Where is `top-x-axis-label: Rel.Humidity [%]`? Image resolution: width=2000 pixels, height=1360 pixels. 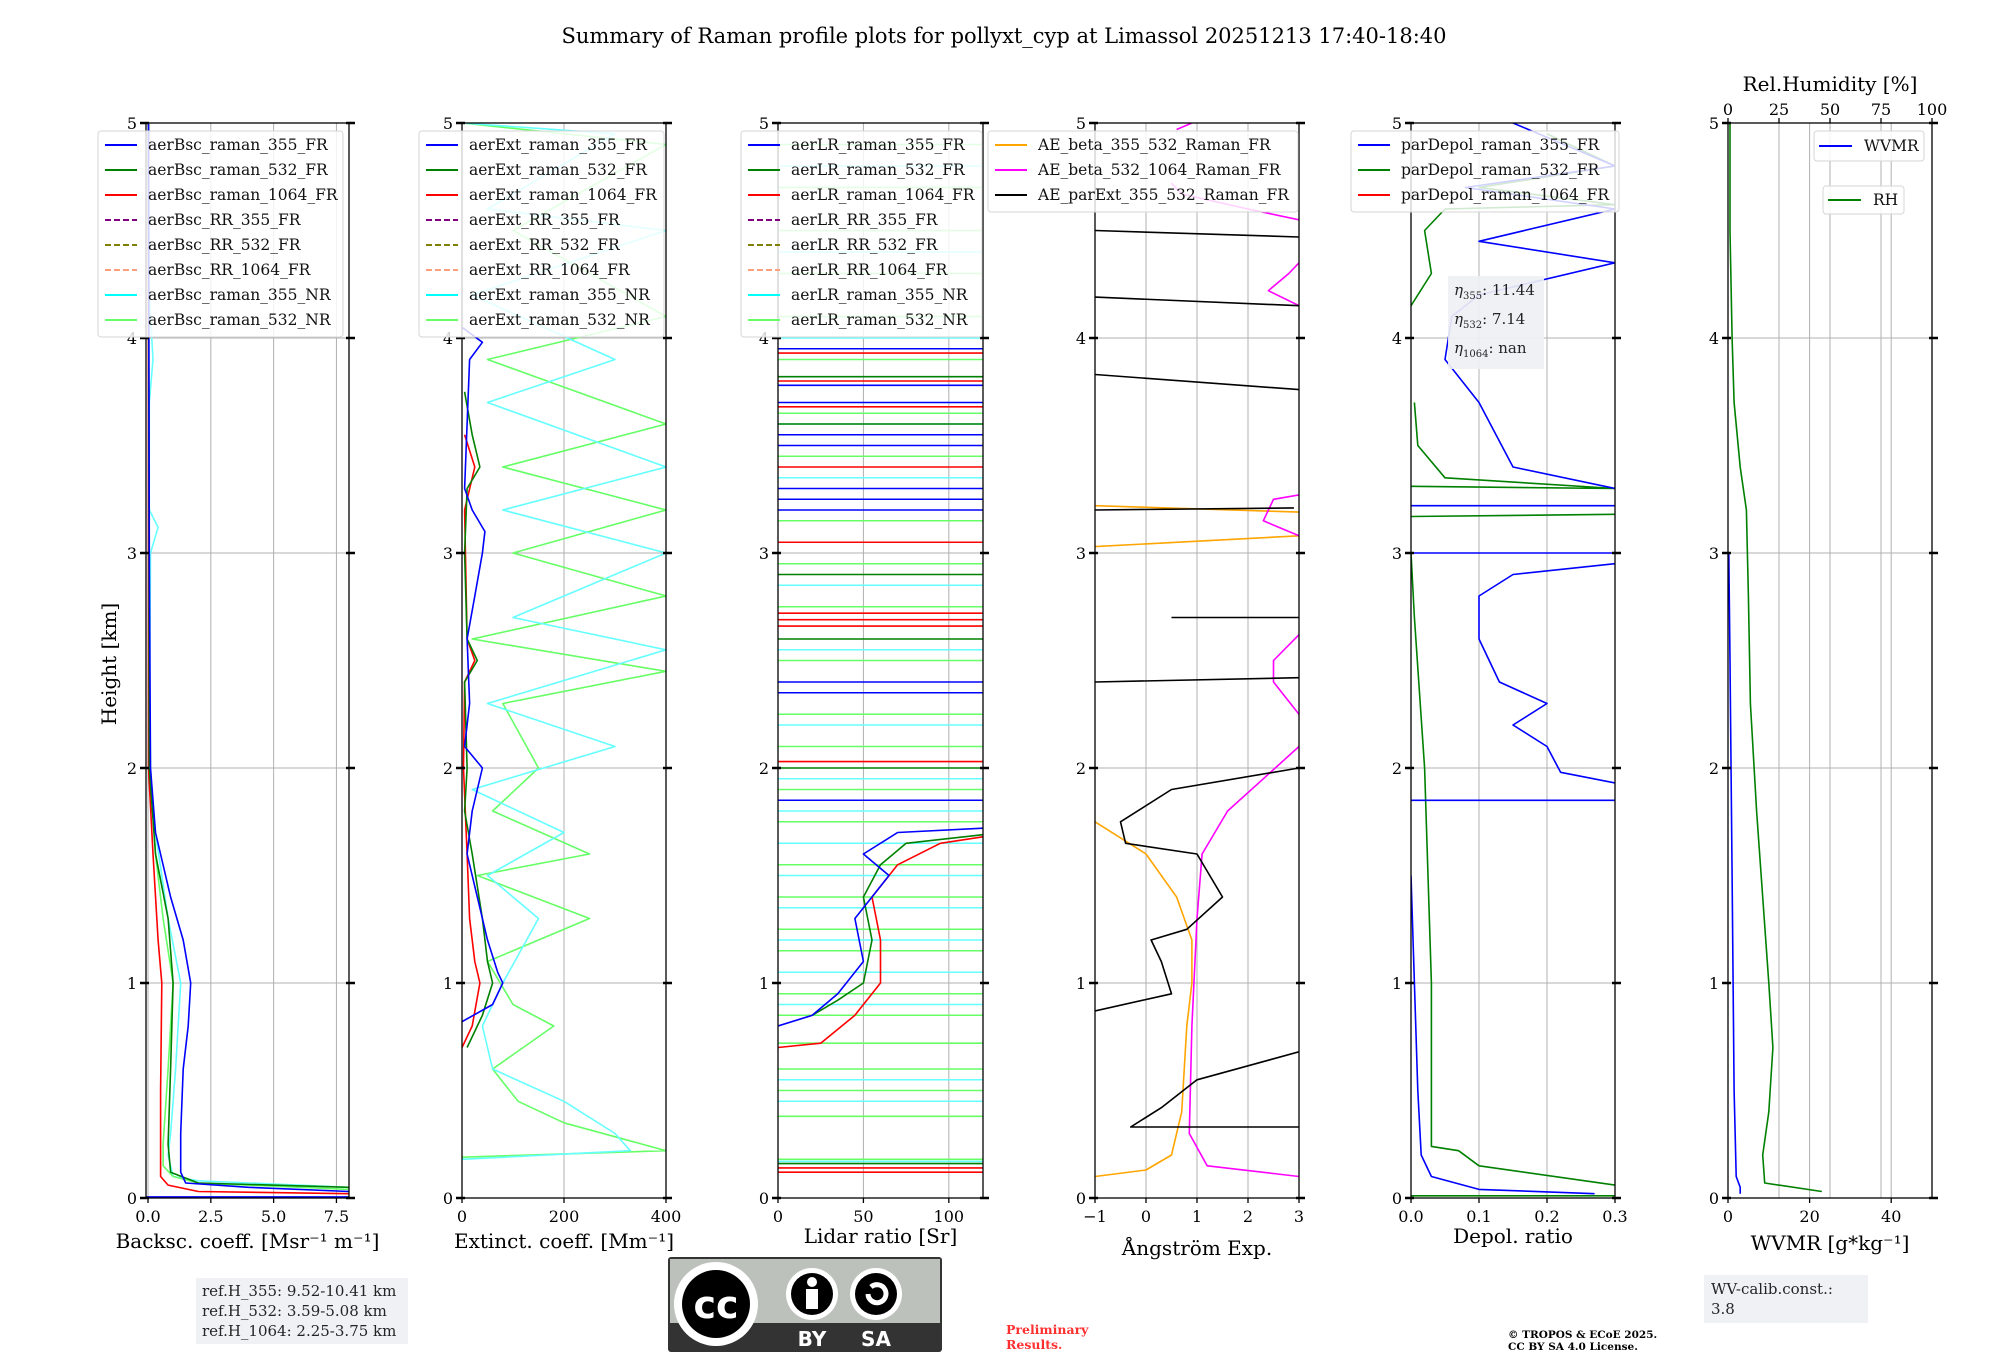
top-x-axis-label: Rel.Humidity [%] is located at coordinates (1830, 84).